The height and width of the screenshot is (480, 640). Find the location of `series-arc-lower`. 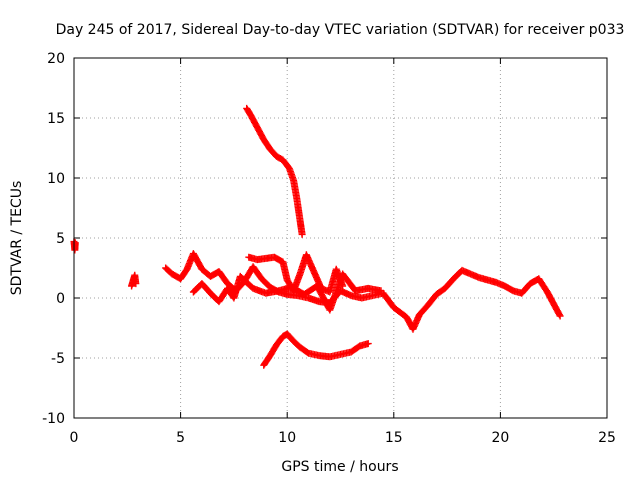

series-arc-lower is located at coordinates (316, 349).